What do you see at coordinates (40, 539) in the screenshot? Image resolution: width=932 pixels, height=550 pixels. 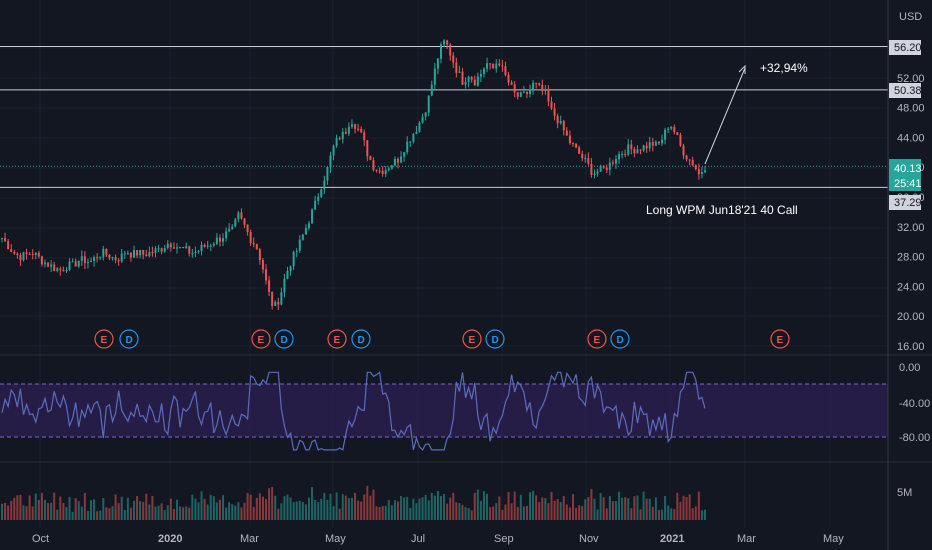 I see `time-tick-oct: Oct` at bounding box center [40, 539].